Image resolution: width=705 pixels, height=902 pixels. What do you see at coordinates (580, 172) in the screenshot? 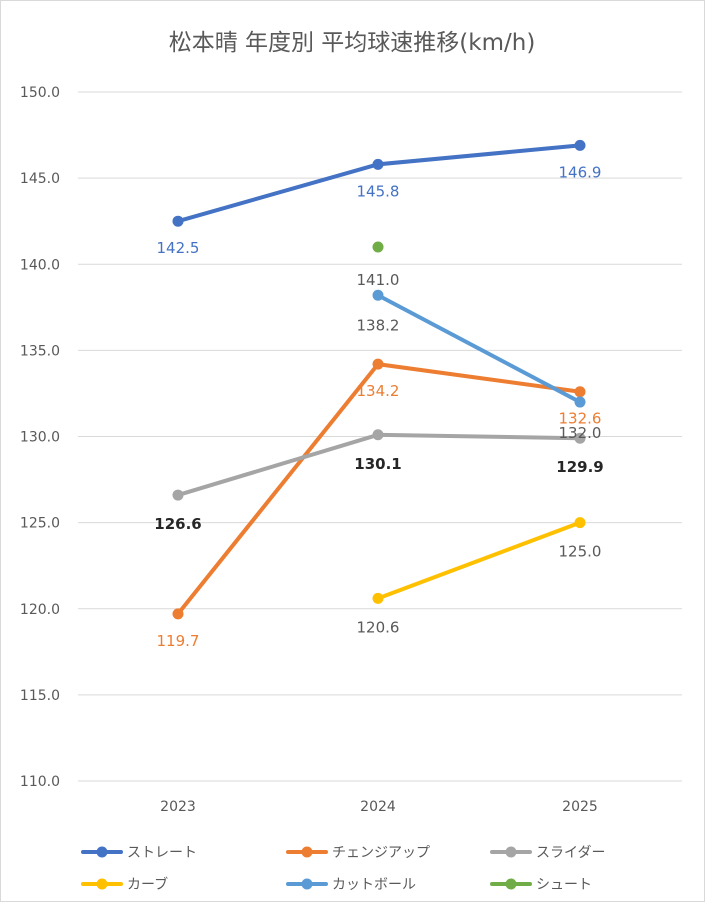
I see `data-label: 146.9` at bounding box center [580, 172].